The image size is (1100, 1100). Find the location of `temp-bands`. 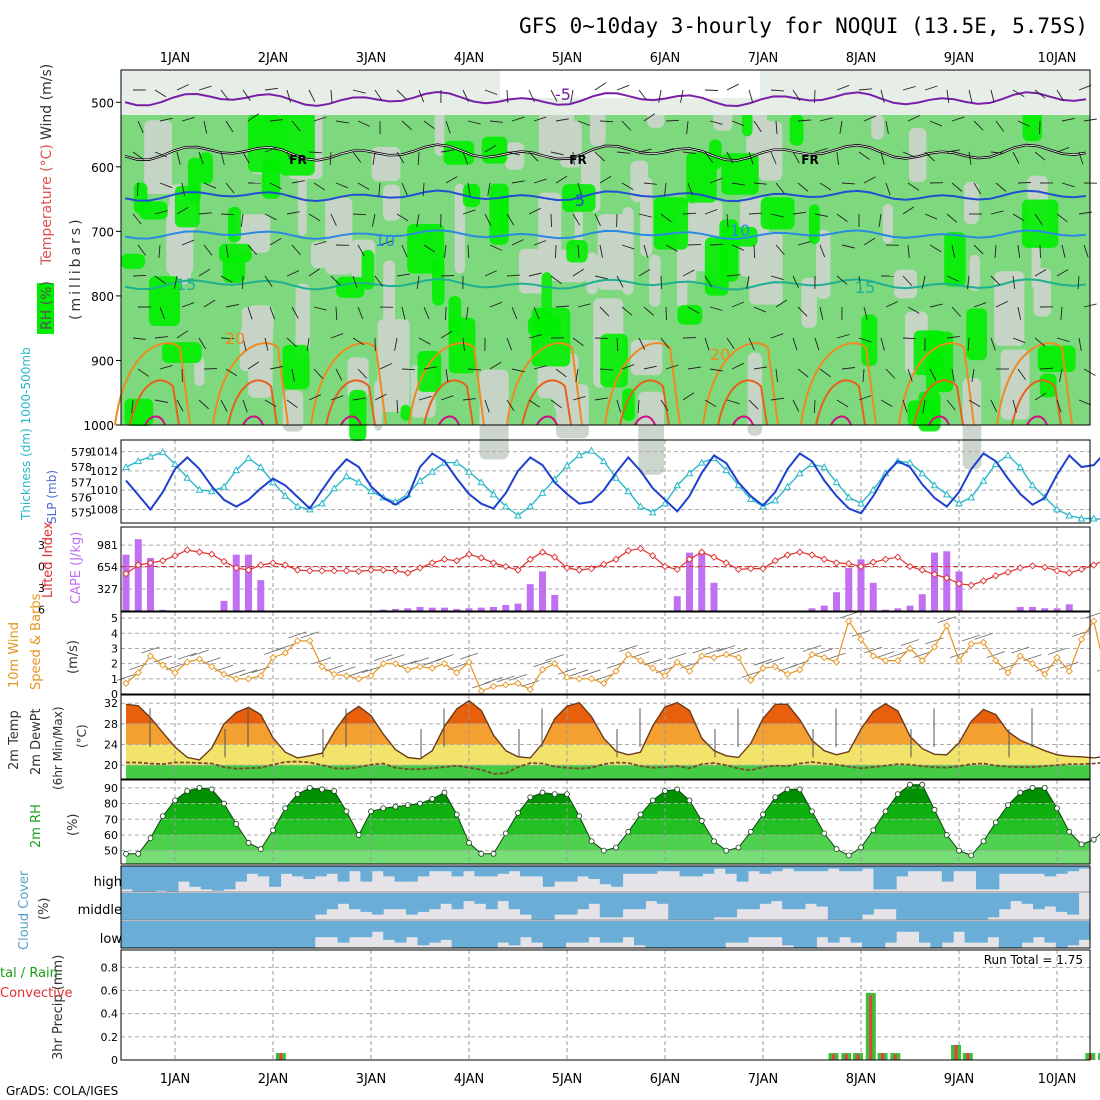

temp-bands is located at coordinates (608, 739).